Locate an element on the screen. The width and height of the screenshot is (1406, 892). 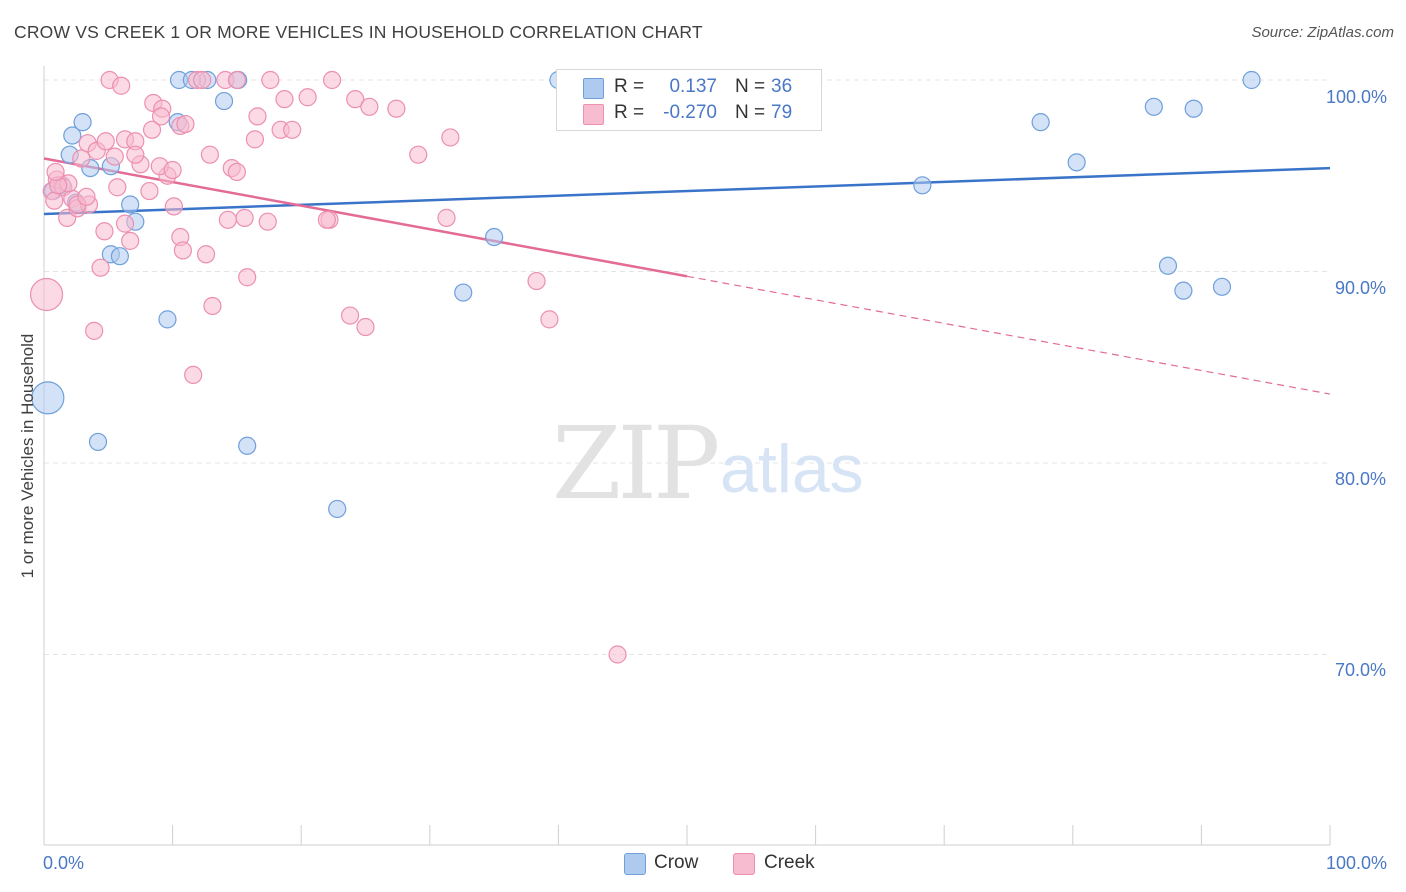
watermark-zip: ZIP is located at coordinates (636, 463).